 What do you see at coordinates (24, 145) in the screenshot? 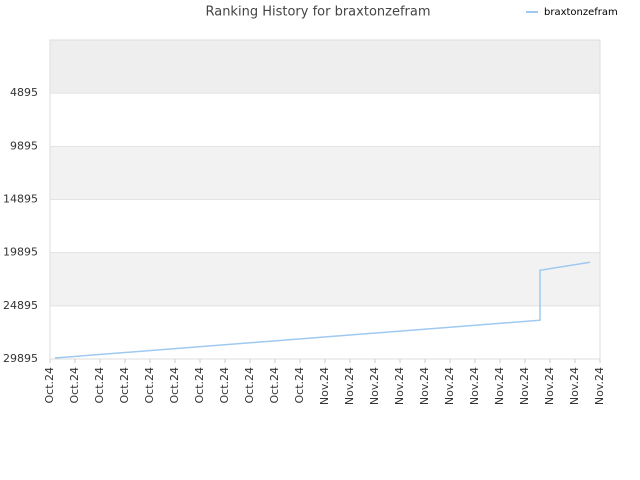
I see `y-tick-label: 9895` at bounding box center [24, 145].